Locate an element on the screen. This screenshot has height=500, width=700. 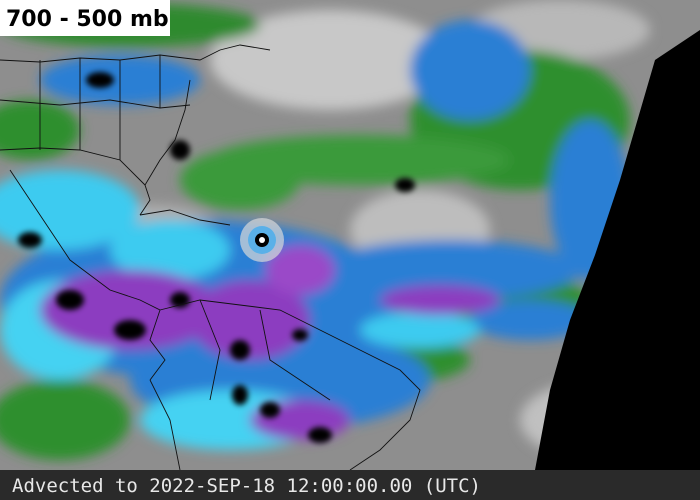
title-box is located at coordinates (85, 18).